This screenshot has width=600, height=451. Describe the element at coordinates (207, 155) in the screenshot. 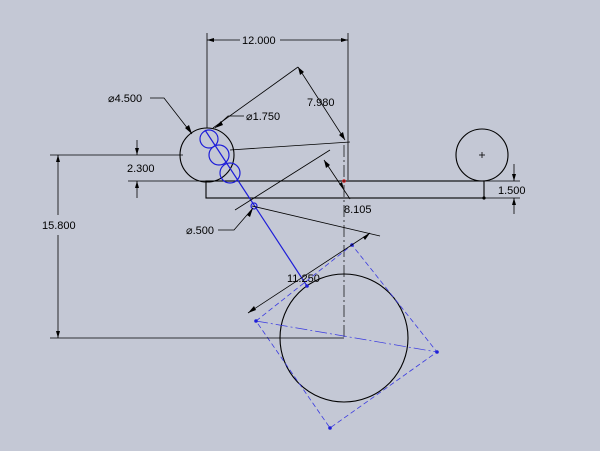

I see `left-pulley-circle` at that location.